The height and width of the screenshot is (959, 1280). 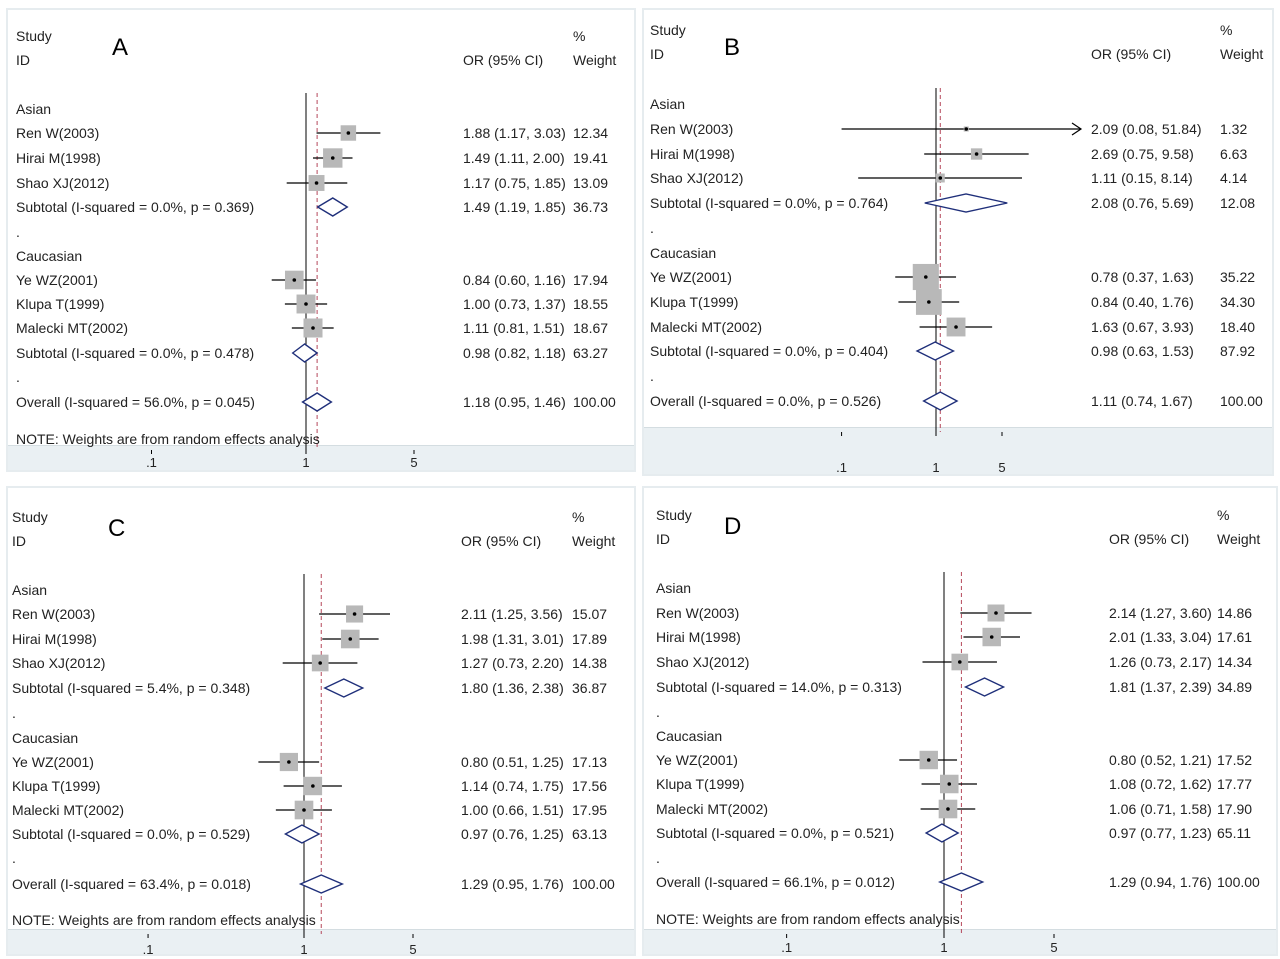 I want to click on study-label: Klupa T(1999), so click(x=700, y=784).